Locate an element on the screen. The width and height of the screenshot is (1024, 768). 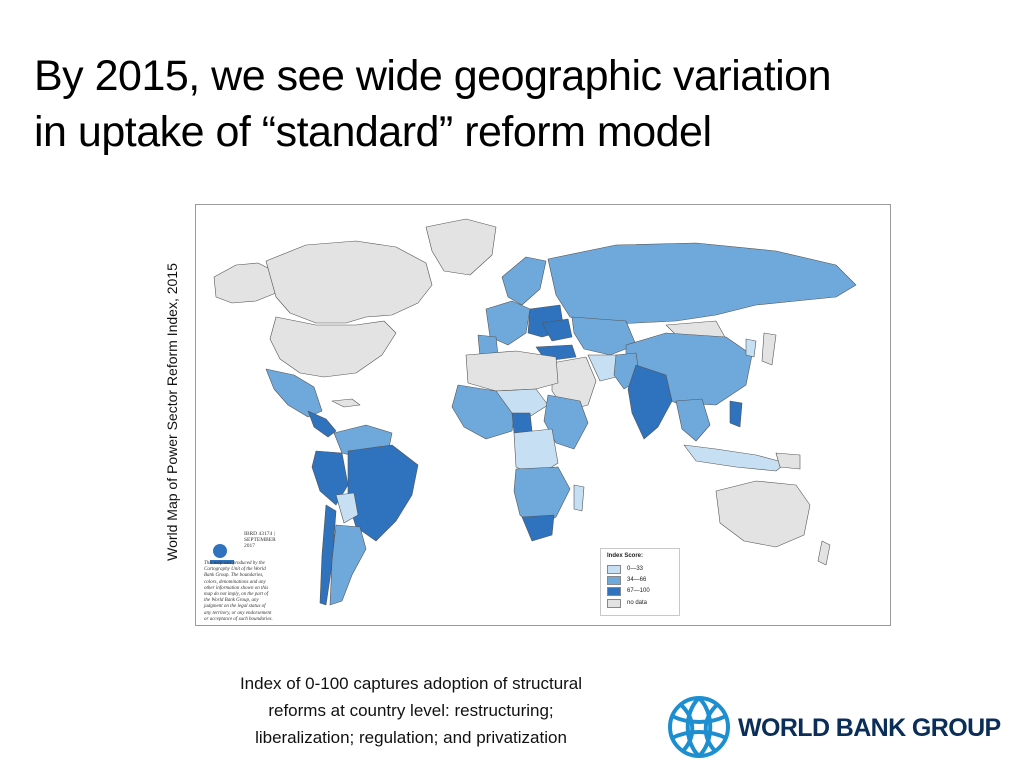
legend-swatch-low is located at coordinates (614, 569).